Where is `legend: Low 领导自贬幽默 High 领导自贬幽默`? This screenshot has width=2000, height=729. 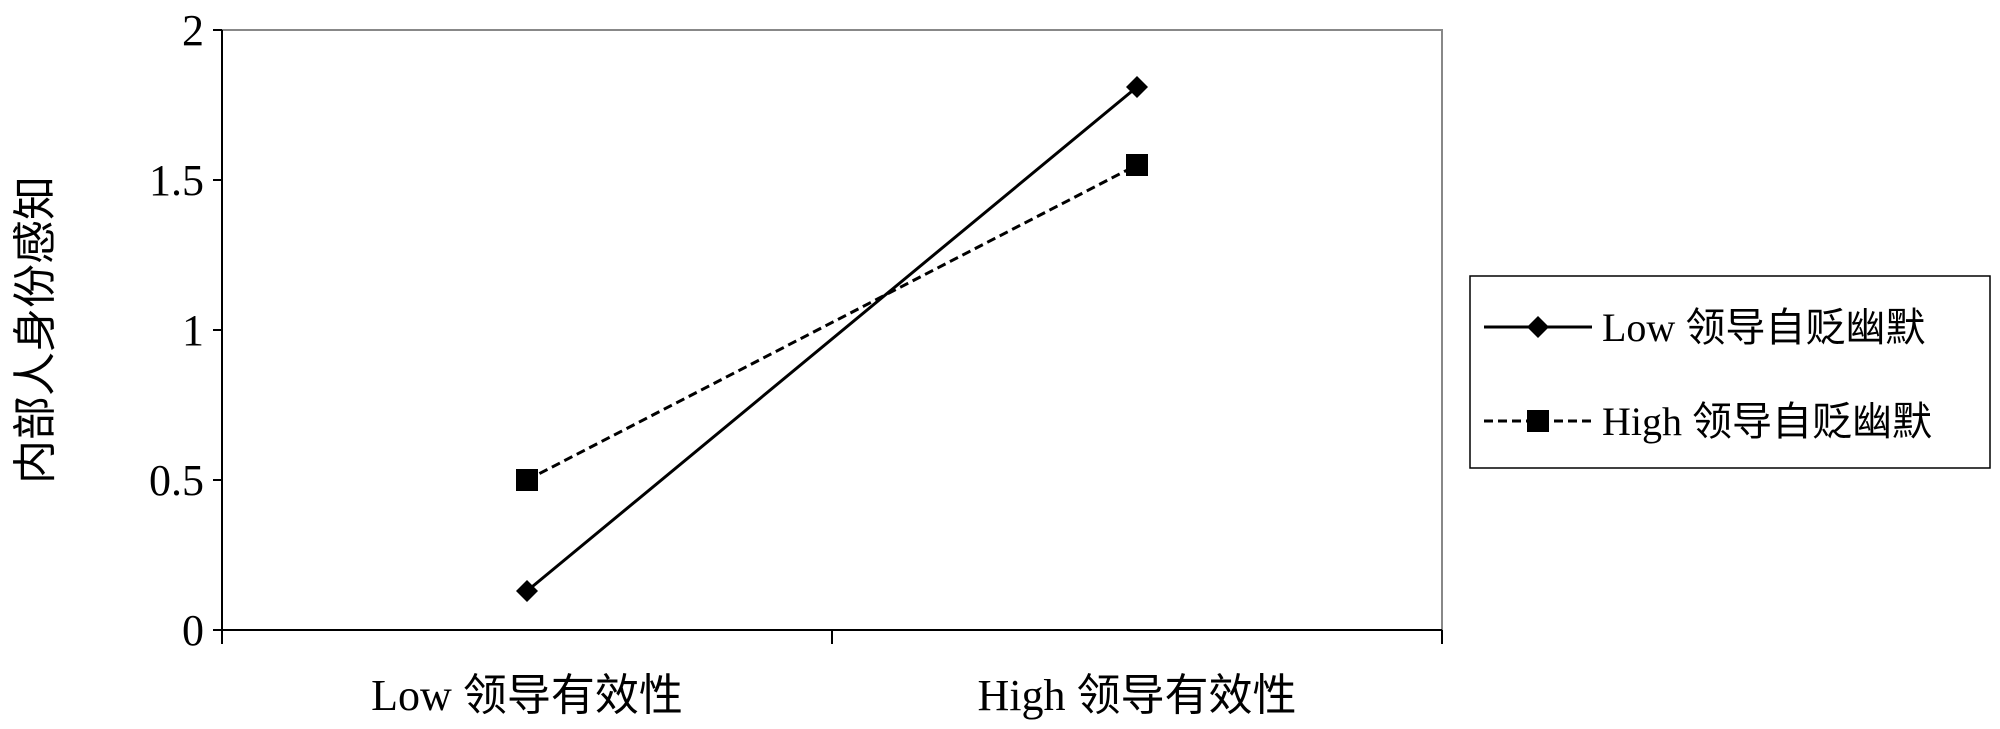
legend: Low 领导自贬幽默 High 领导自贬幽默 is located at coordinates (1730, 372).